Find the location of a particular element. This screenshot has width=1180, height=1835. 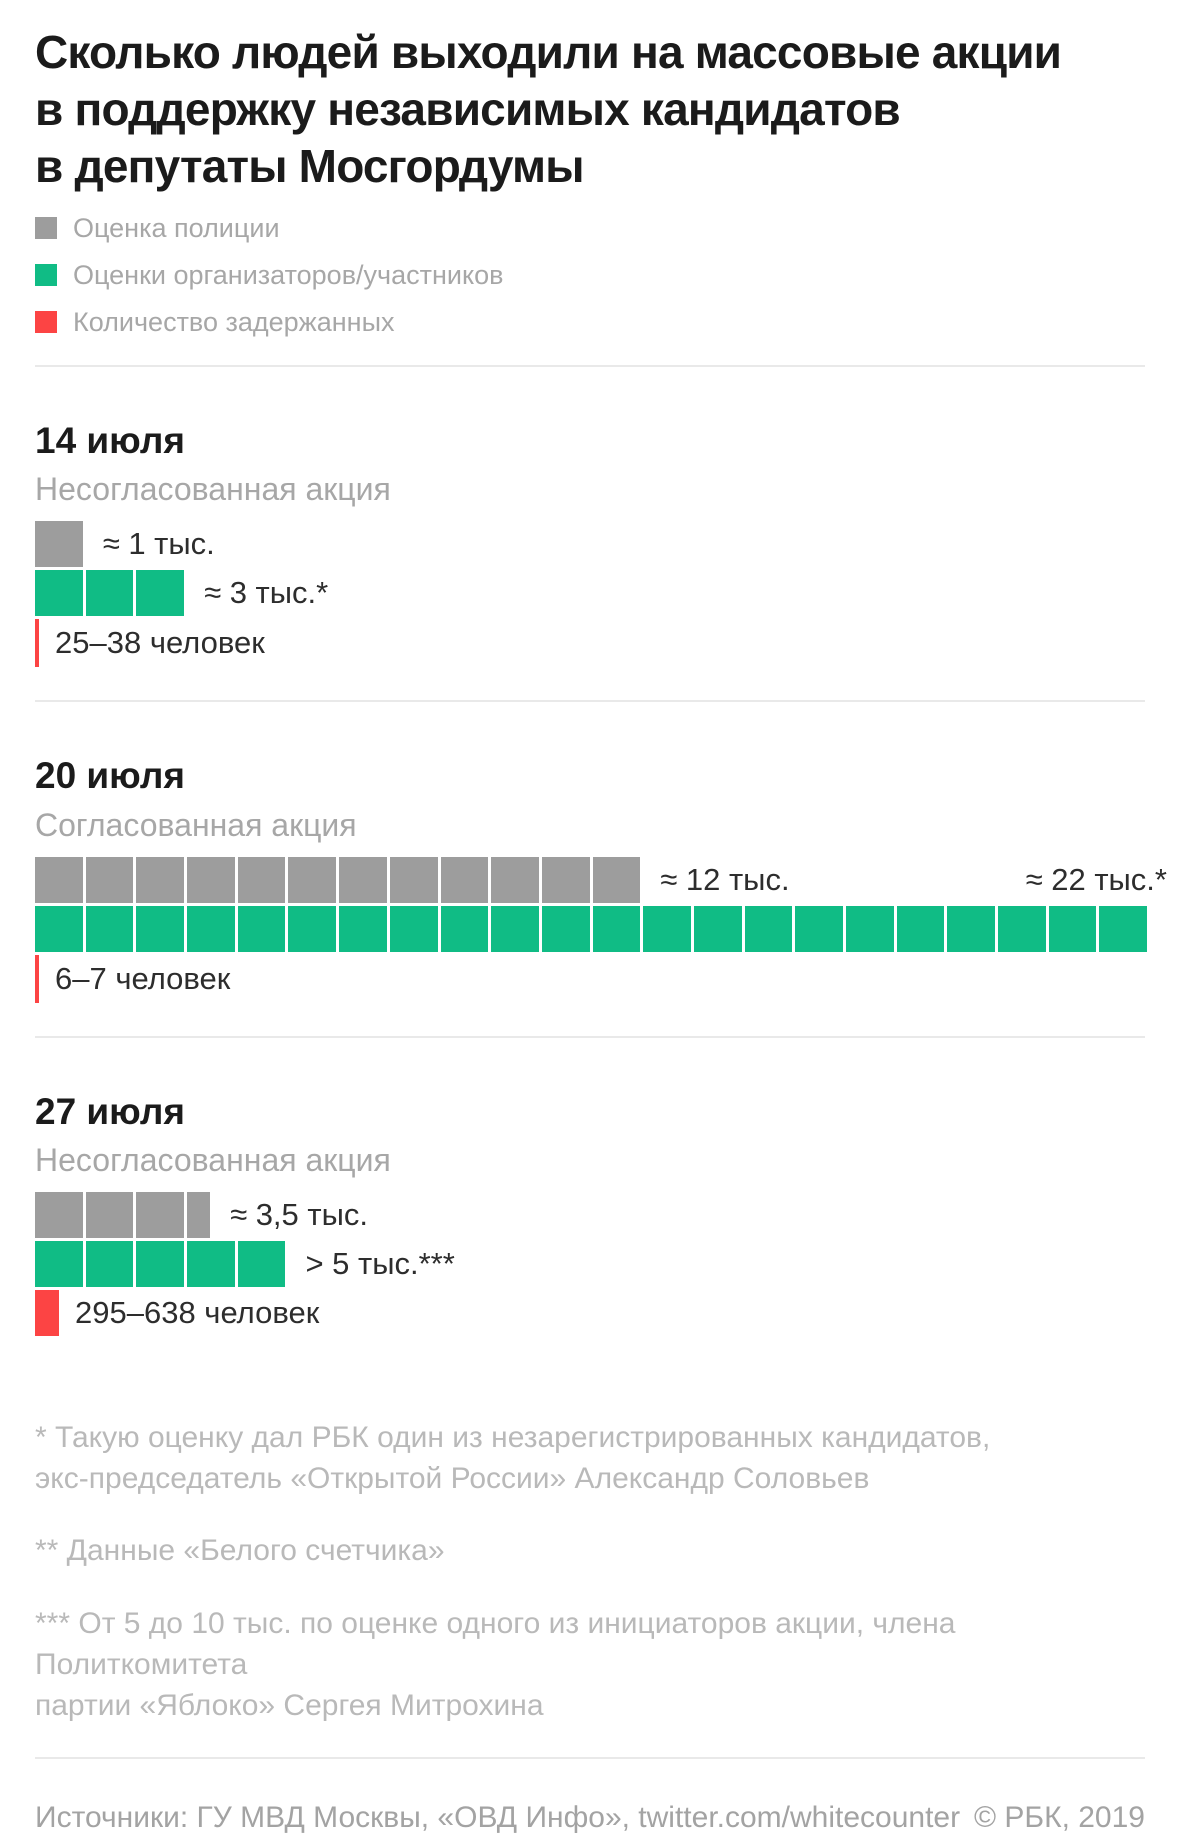

event-status: Согласованная акция is located at coordinates (196, 824).